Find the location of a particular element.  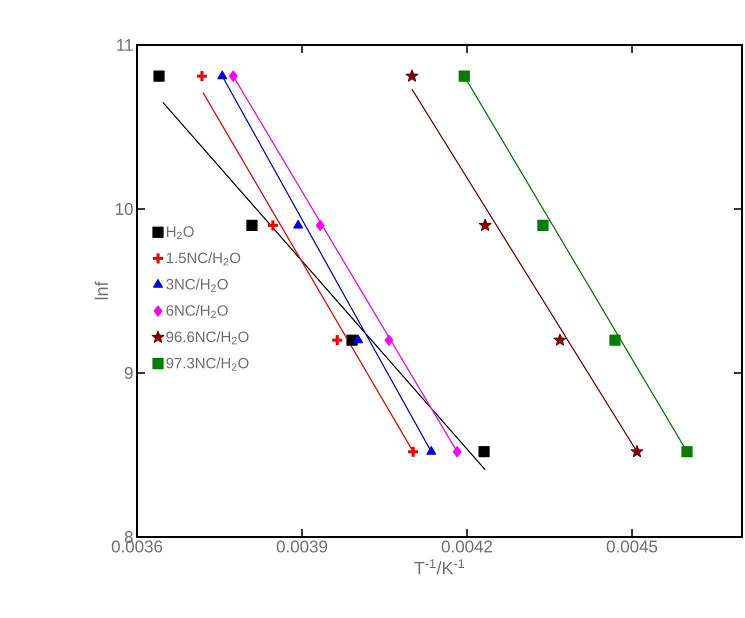

legend-label: 96.6NC/H$_{2}$O is located at coordinates (207, 337).